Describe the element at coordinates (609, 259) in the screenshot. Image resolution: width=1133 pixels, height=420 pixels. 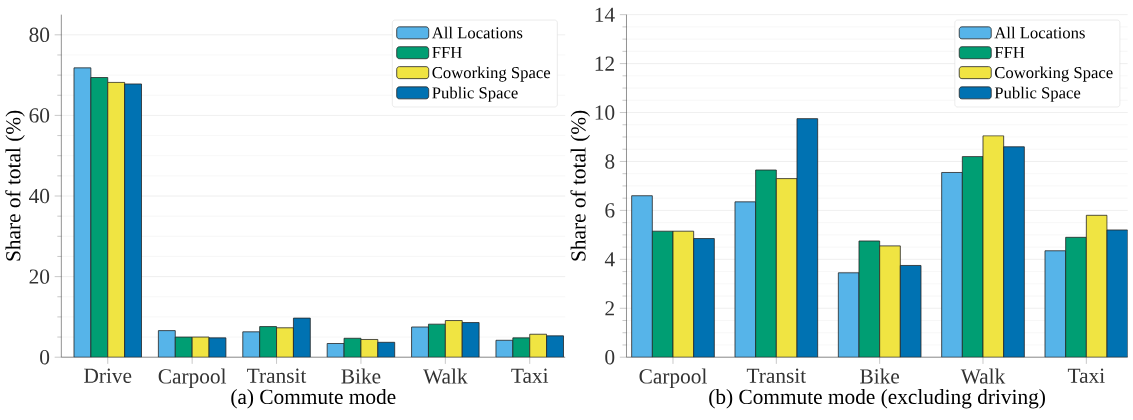
I see `y-tick-label: 4` at that location.